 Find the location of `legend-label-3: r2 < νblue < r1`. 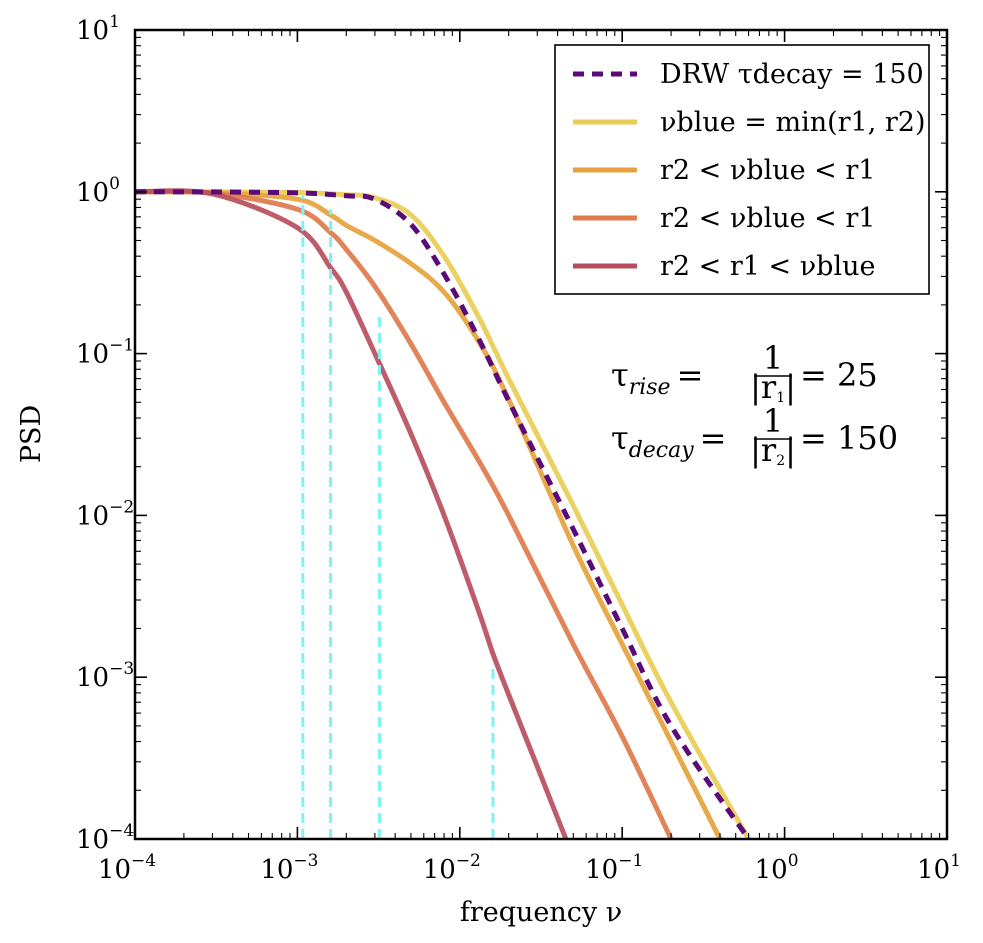

legend-label-3: r2 < νblue < r1 is located at coordinates (767, 170).